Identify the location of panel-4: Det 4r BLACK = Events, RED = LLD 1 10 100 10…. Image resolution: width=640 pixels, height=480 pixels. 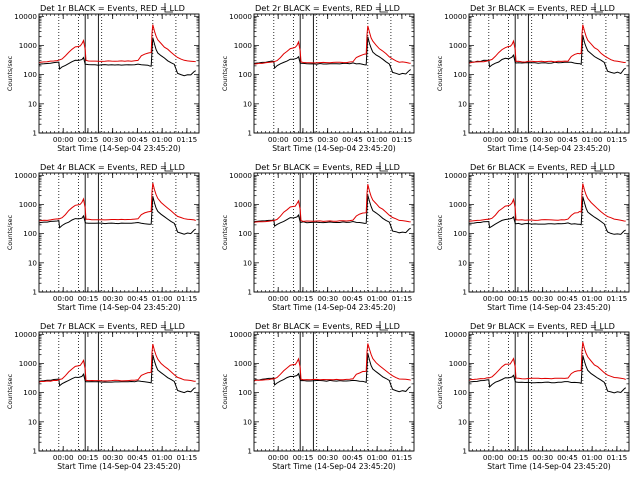
(103, 237).